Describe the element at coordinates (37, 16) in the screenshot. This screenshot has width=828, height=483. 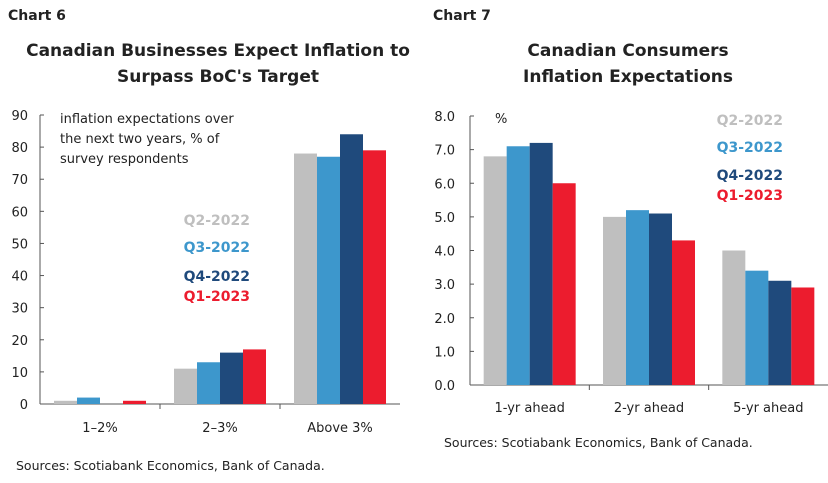
I see `chart-number: Chart 6` at that location.